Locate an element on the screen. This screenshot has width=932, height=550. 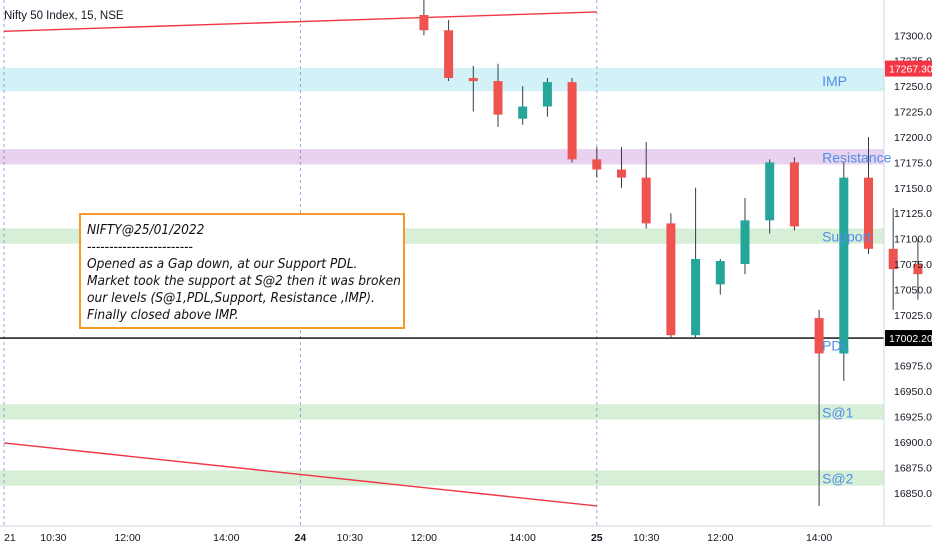
level-label: IMP is located at coordinates (834, 81).